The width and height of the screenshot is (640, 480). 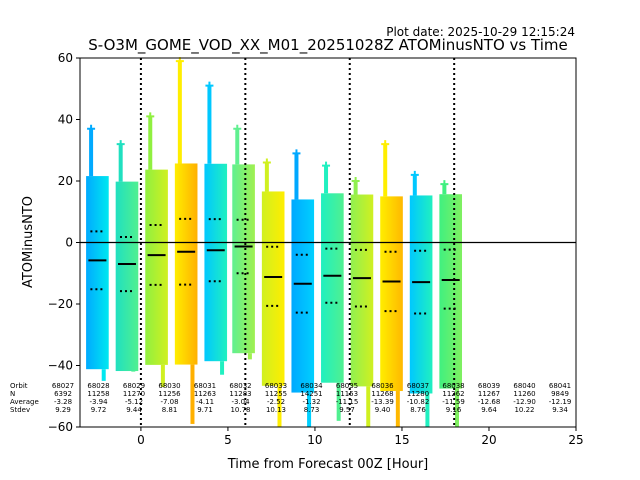 What do you see at coordinates (134, 394) in the screenshot?
I see `orbit-stat-n: 11270` at bounding box center [134, 394].